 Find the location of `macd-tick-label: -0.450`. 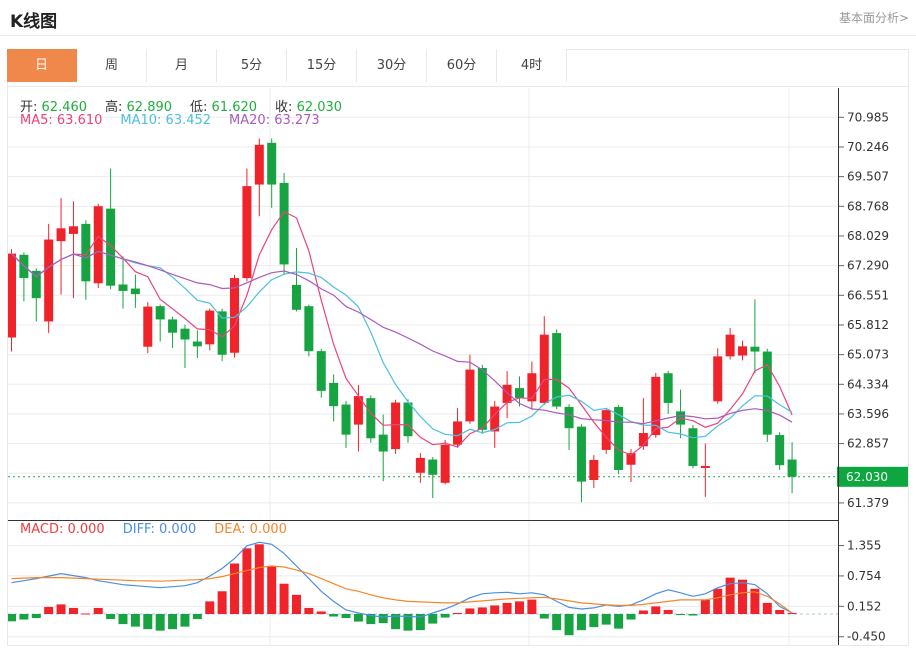

macd-tick-label: -0.450 is located at coordinates (866, 637).